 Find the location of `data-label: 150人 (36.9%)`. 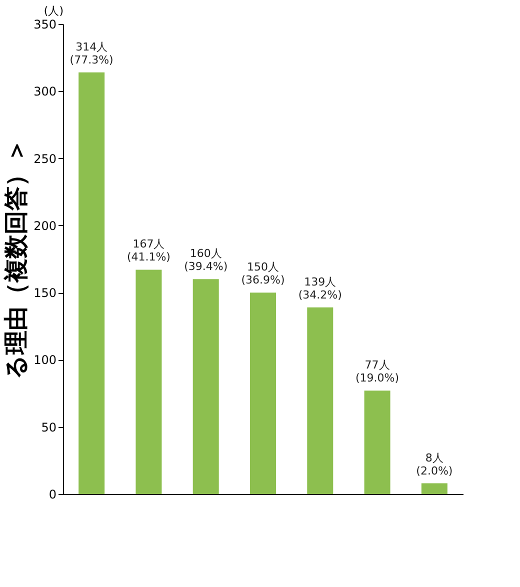

data-label: 150人 (36.9%) is located at coordinates (263, 273).